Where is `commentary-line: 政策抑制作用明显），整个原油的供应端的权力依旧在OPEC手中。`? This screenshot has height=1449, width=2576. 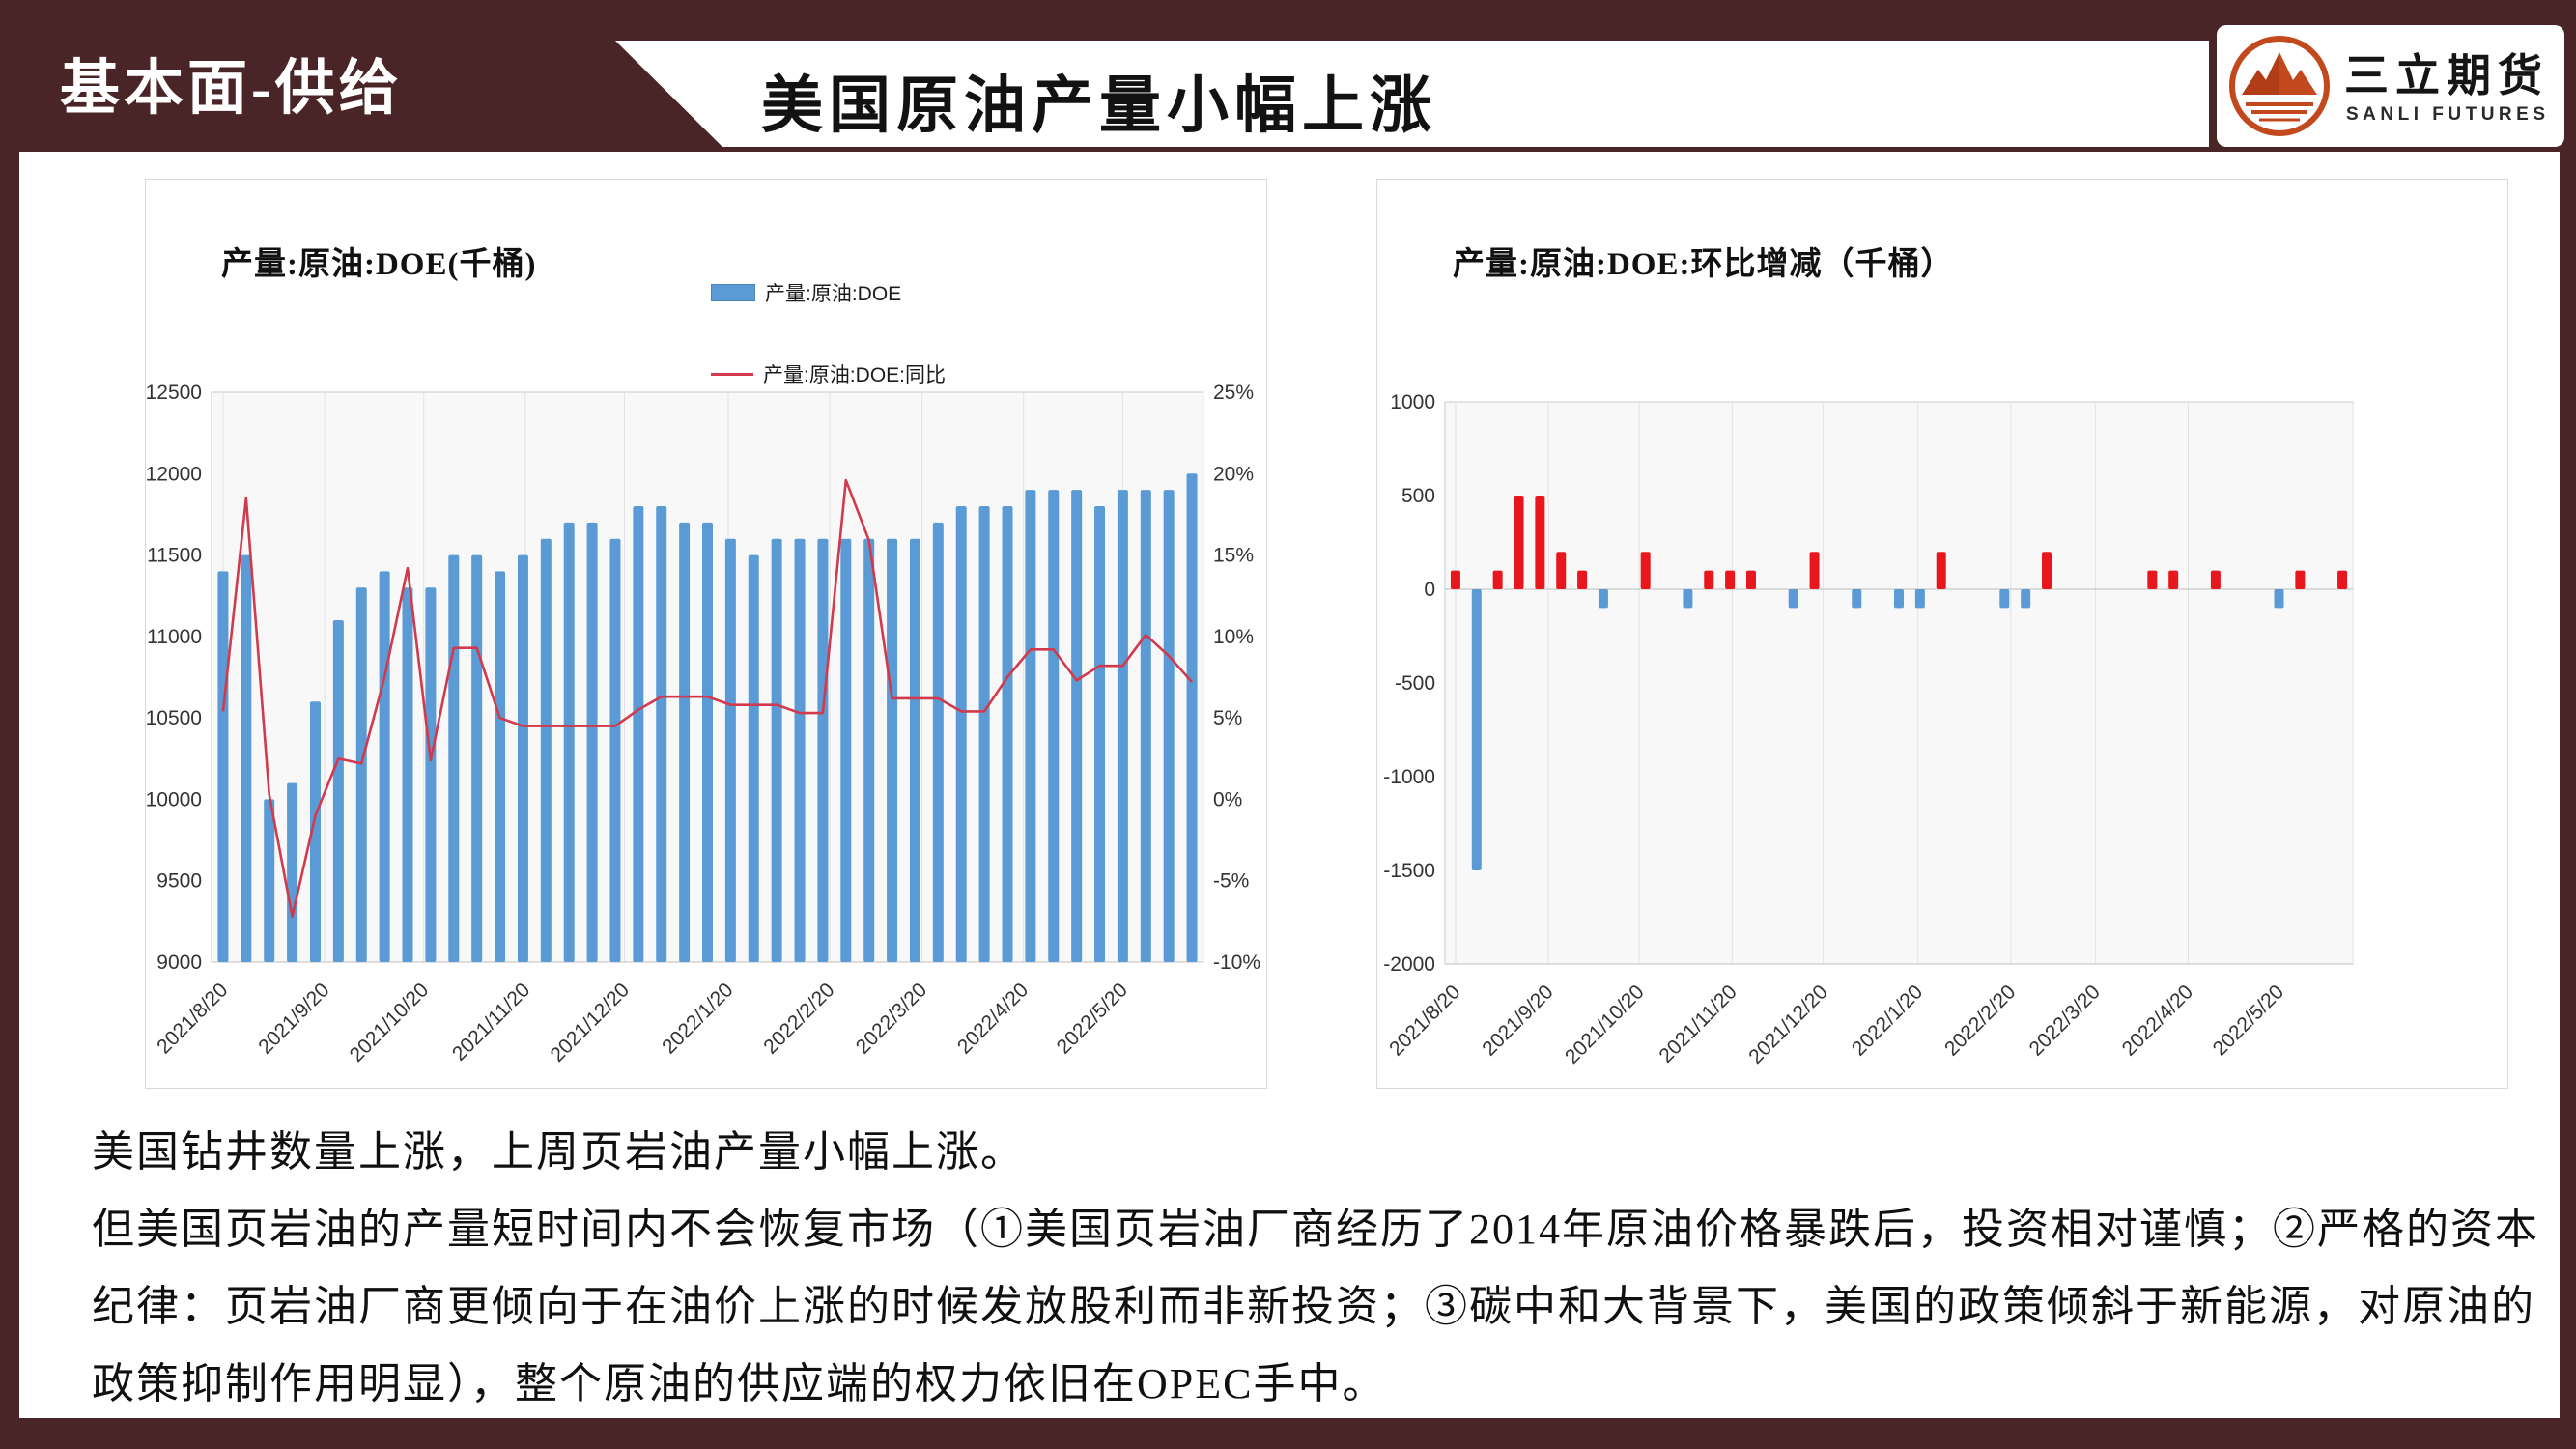 commentary-line: 政策抑制作用明显），整个原油的供应端的权力依旧在OPEC手中。 is located at coordinates (739, 1383).